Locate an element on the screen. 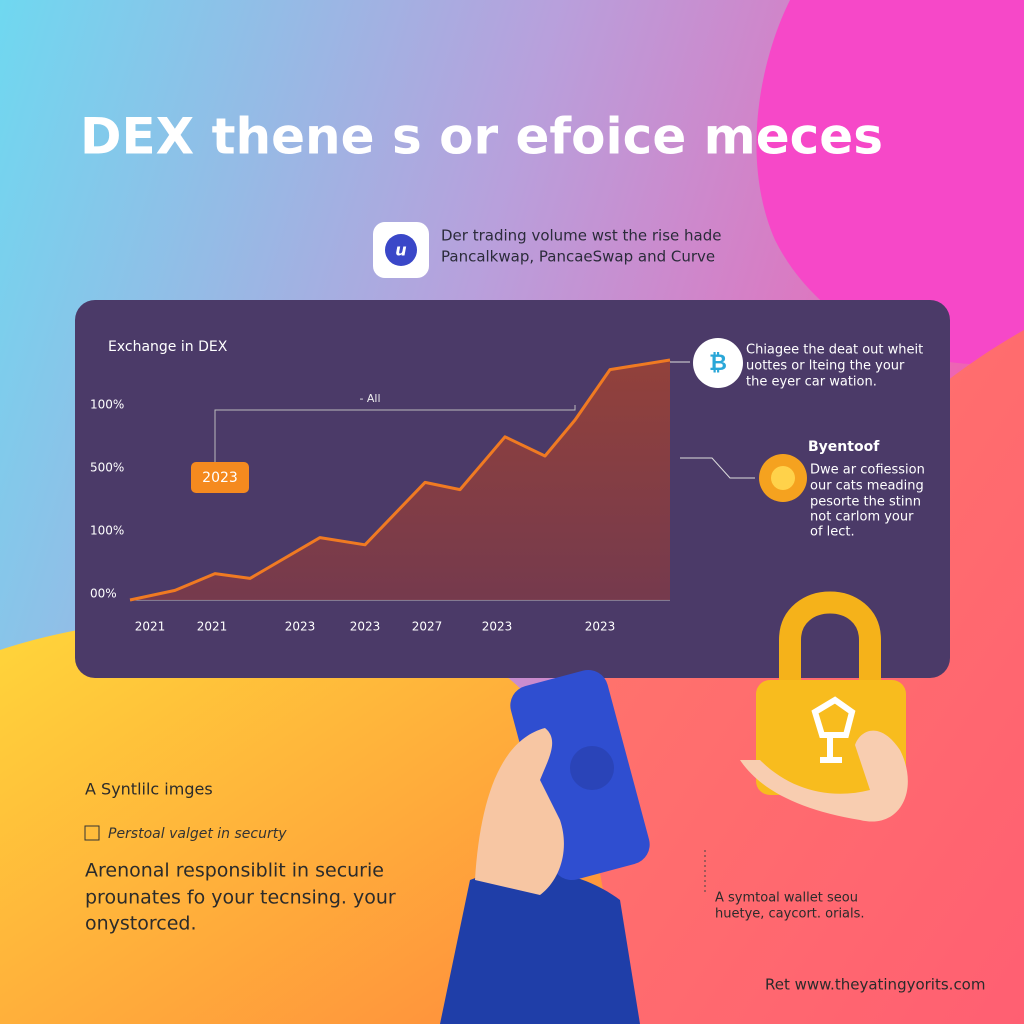 The height and width of the screenshot is (1024, 1024). phone-button is located at coordinates (592, 768).